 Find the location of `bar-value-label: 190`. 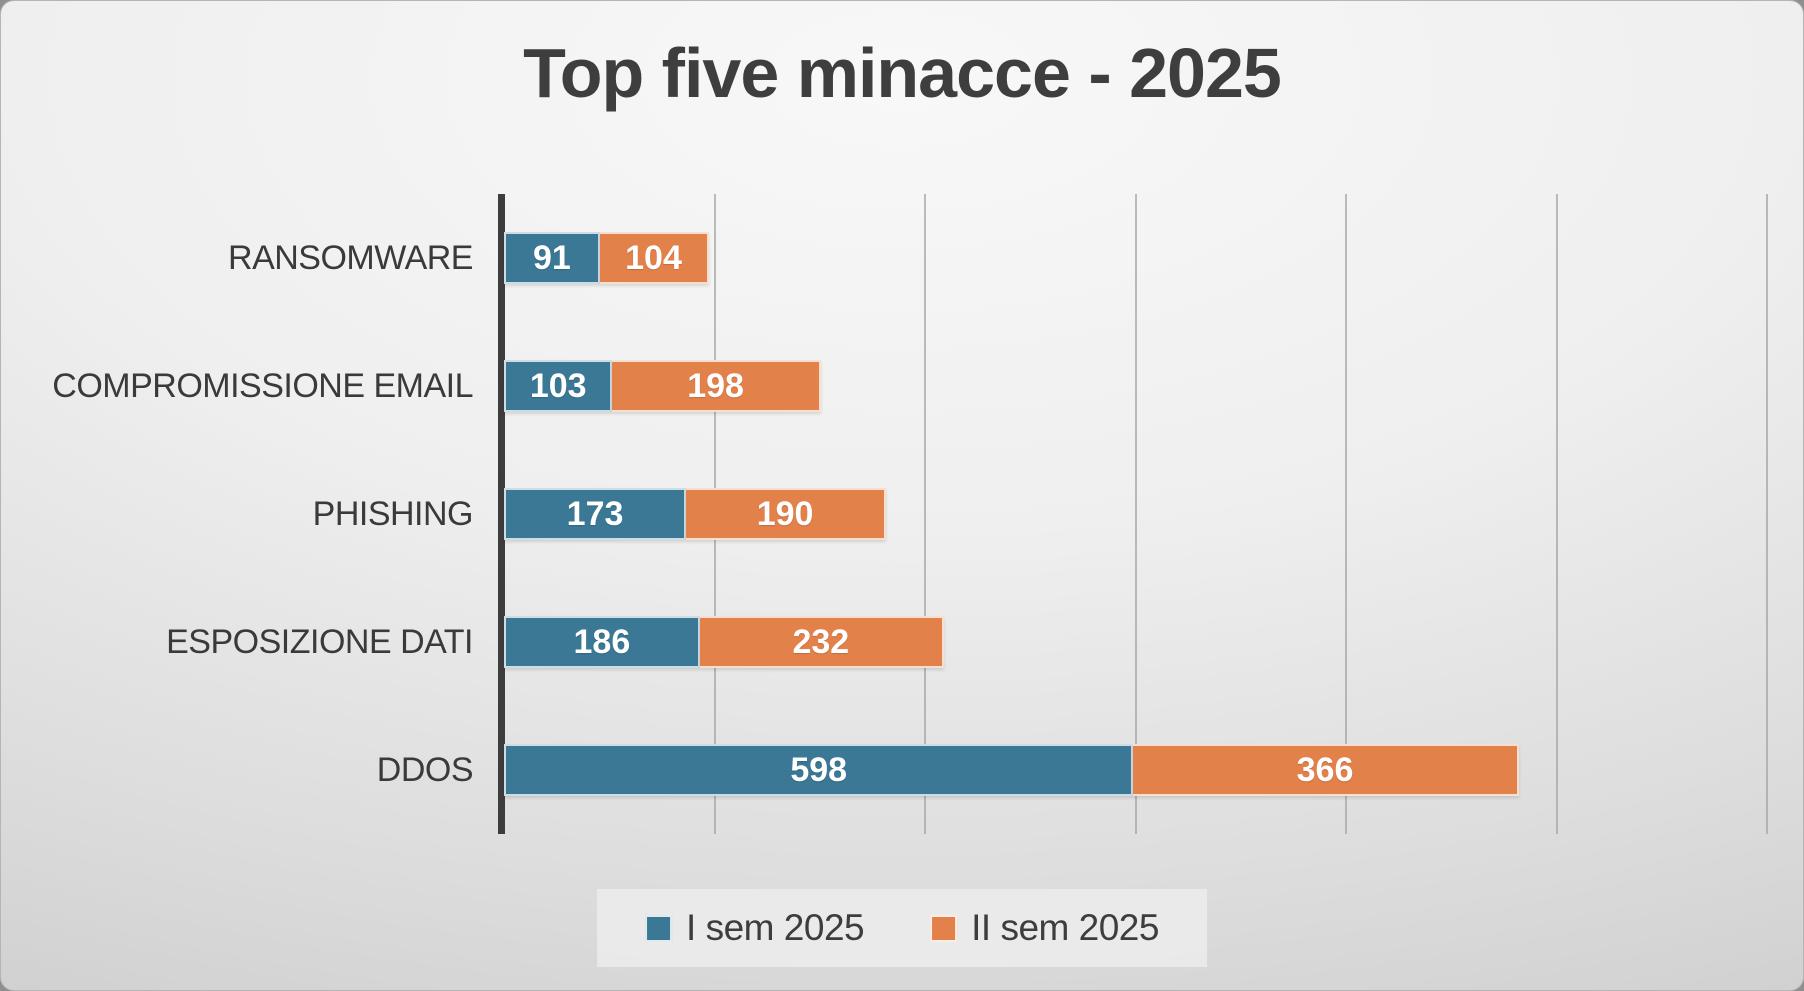

bar-value-label: 190 is located at coordinates (785, 513).